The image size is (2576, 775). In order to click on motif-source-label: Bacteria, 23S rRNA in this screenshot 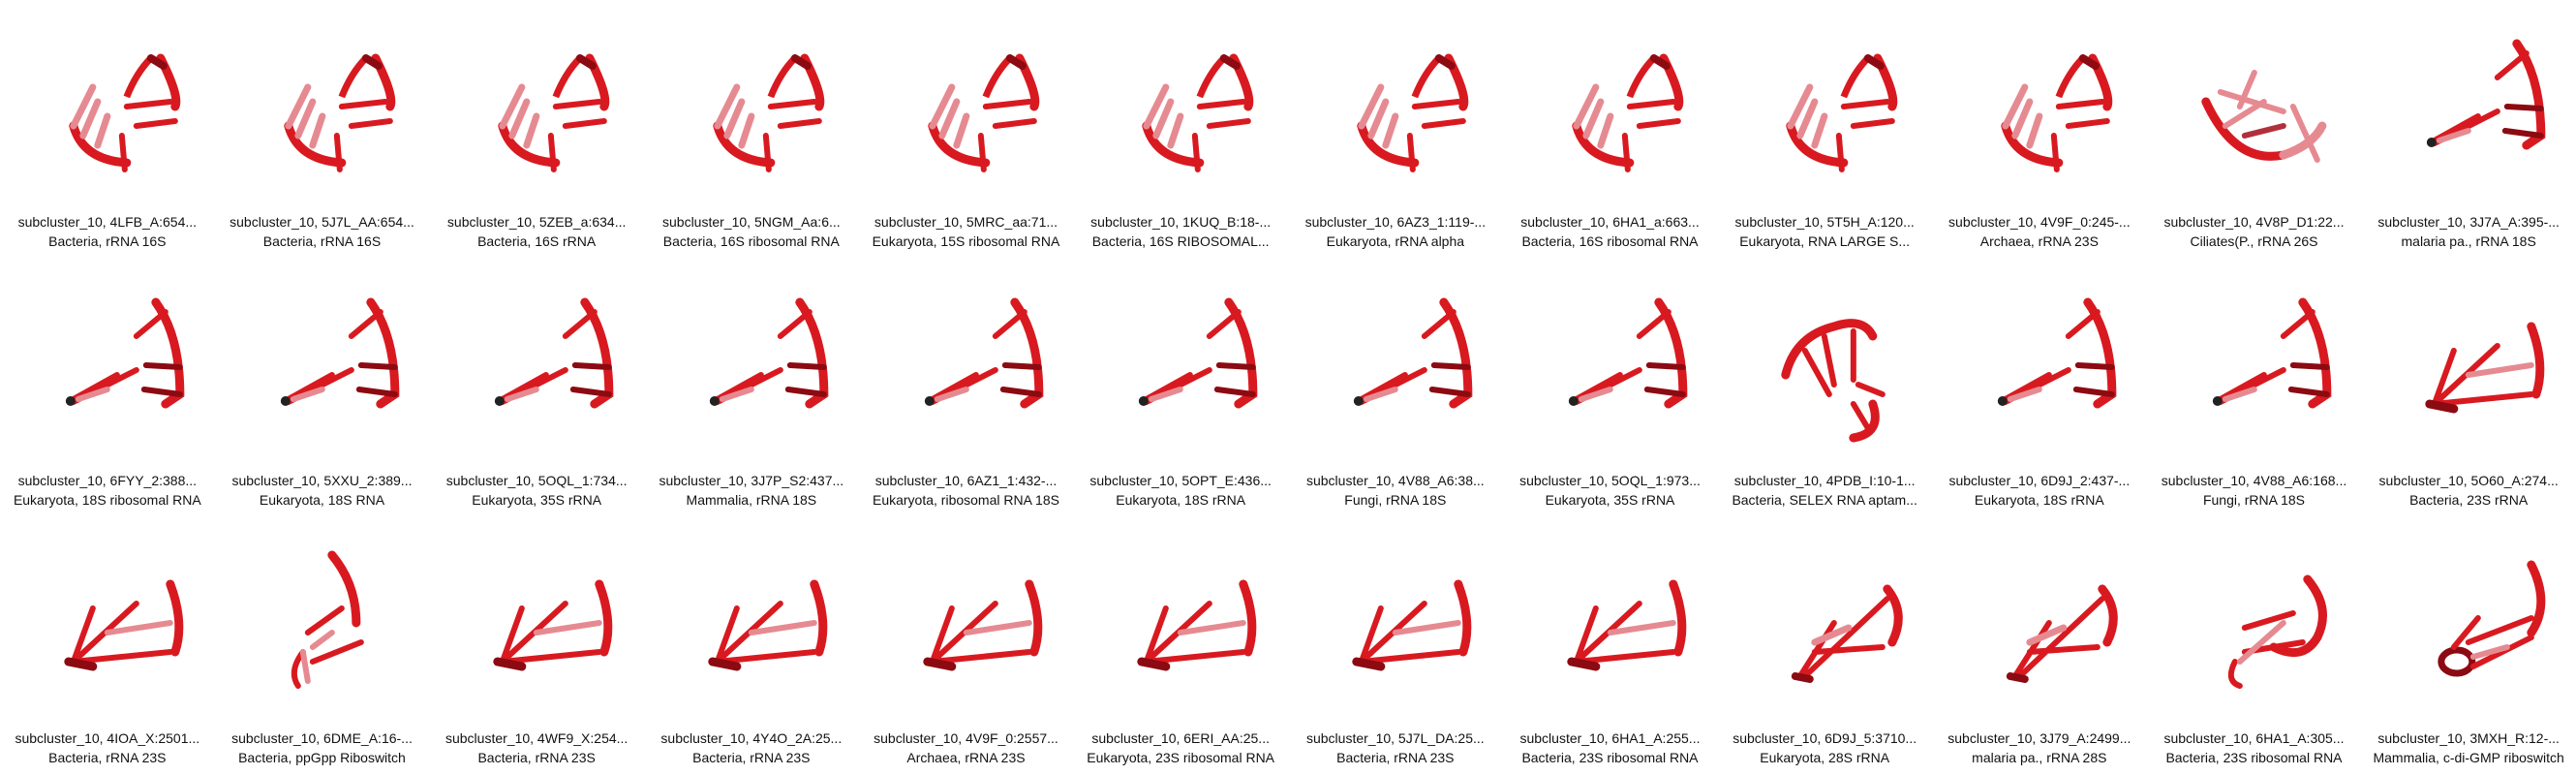, I will do `click(2469, 499)`.